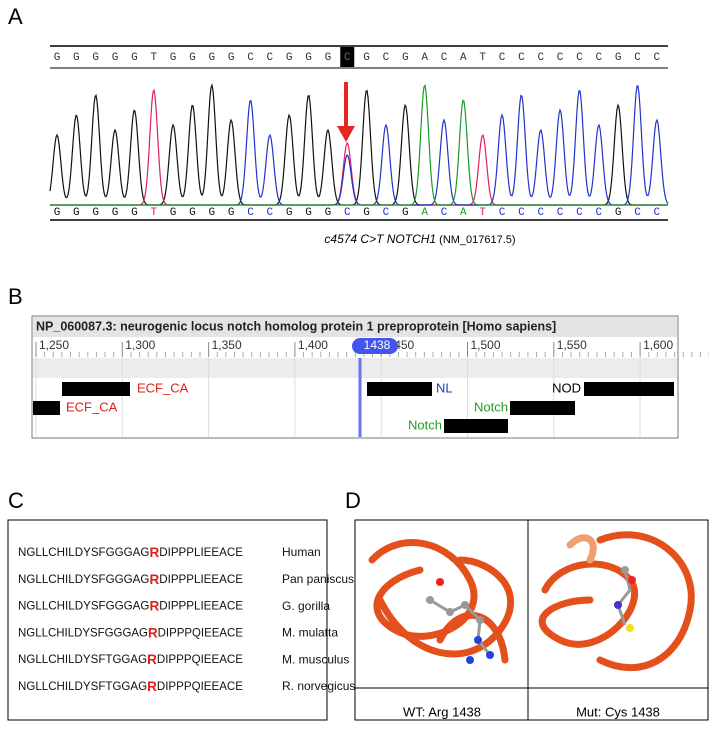  I want to click on species: M. mulatta, so click(310, 633).